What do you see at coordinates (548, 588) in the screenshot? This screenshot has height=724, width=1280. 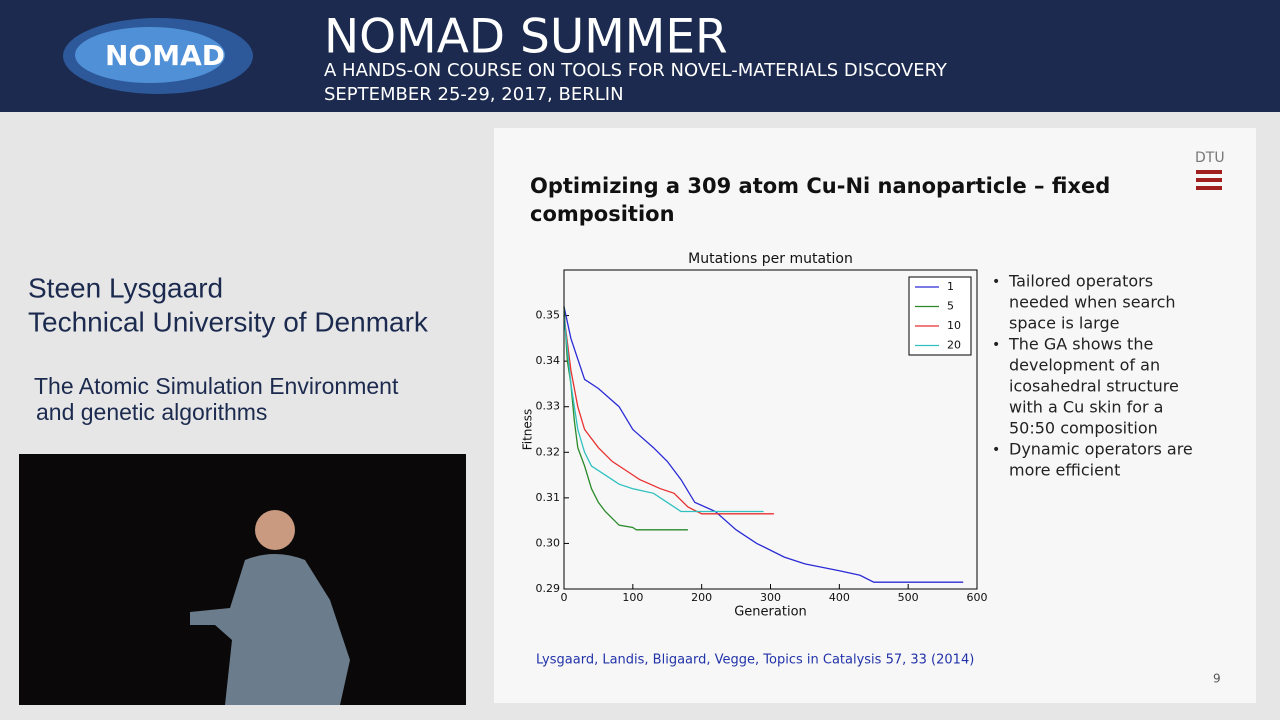 I see `y-tick-label: 0.29` at bounding box center [548, 588].